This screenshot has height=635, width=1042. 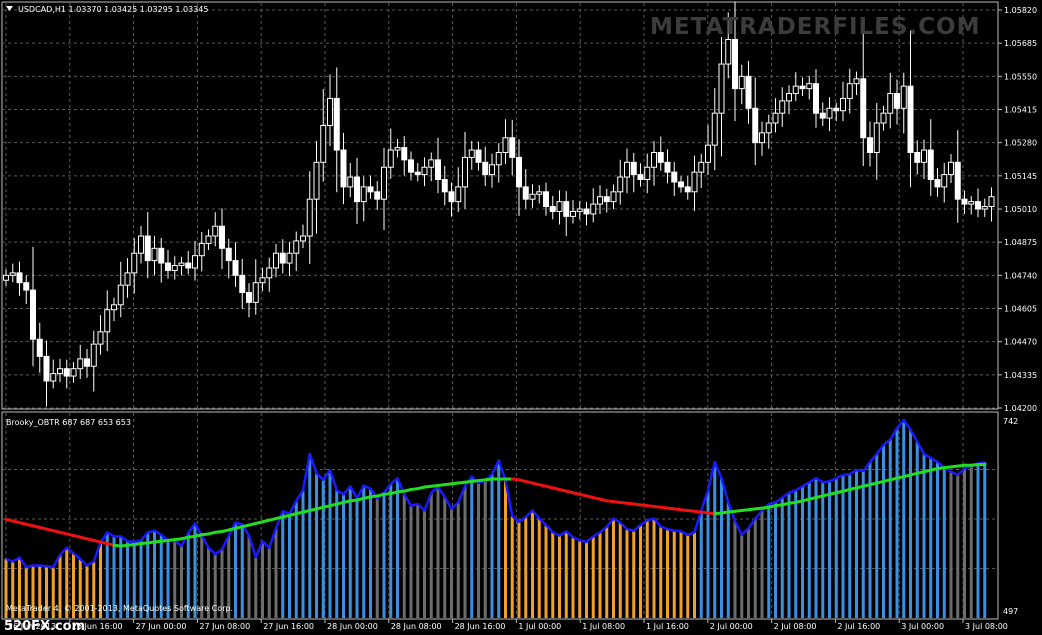 What do you see at coordinates (1020, 408) in the screenshot?
I see `price-tick-label: 1.04200` at bounding box center [1020, 408].